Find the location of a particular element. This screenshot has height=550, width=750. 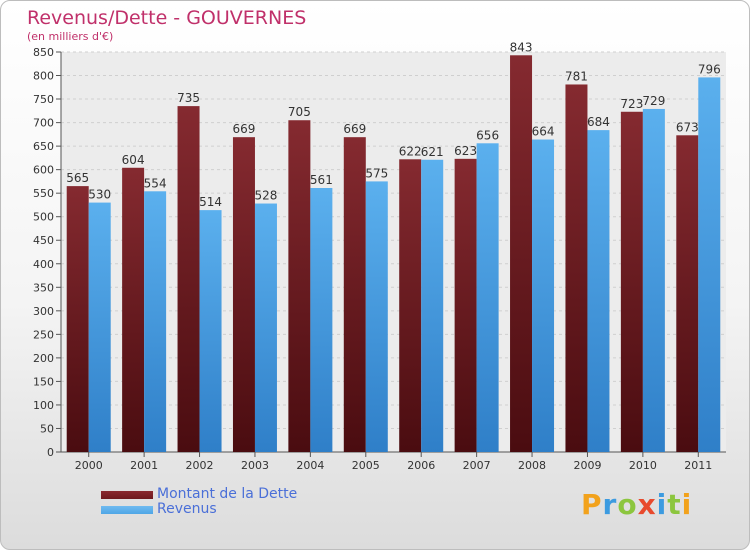

data-label: 561 is located at coordinates (321, 180).